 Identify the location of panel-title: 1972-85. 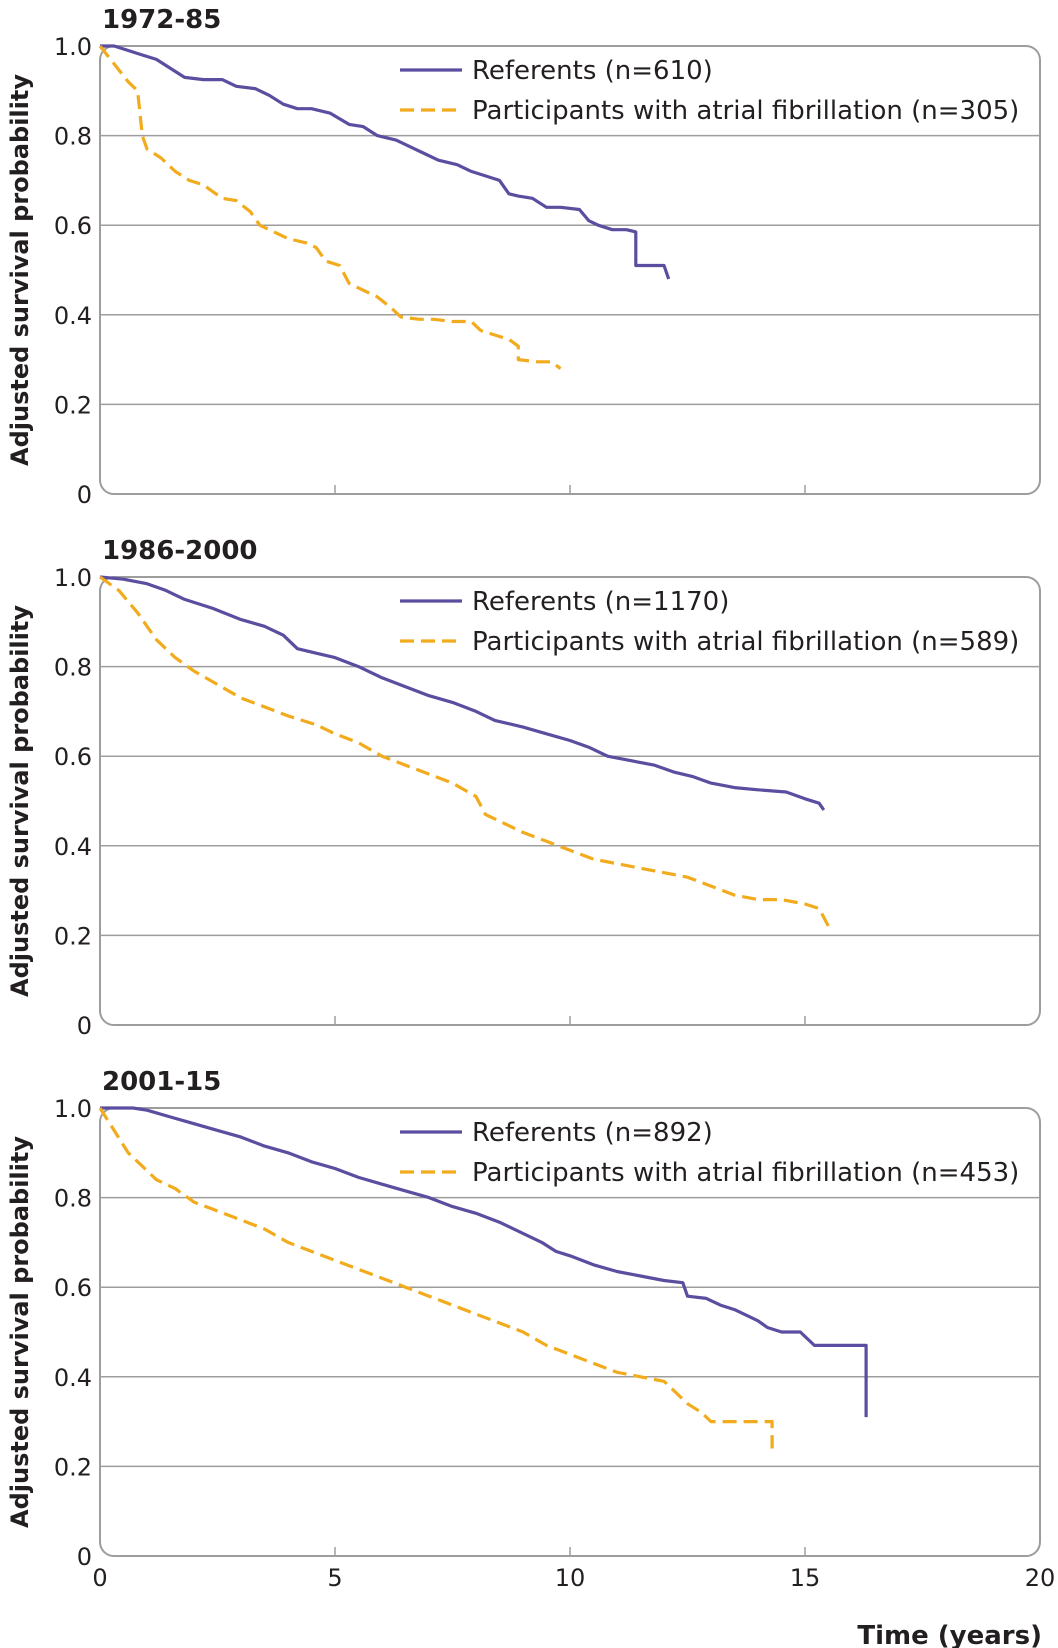
(161, 20).